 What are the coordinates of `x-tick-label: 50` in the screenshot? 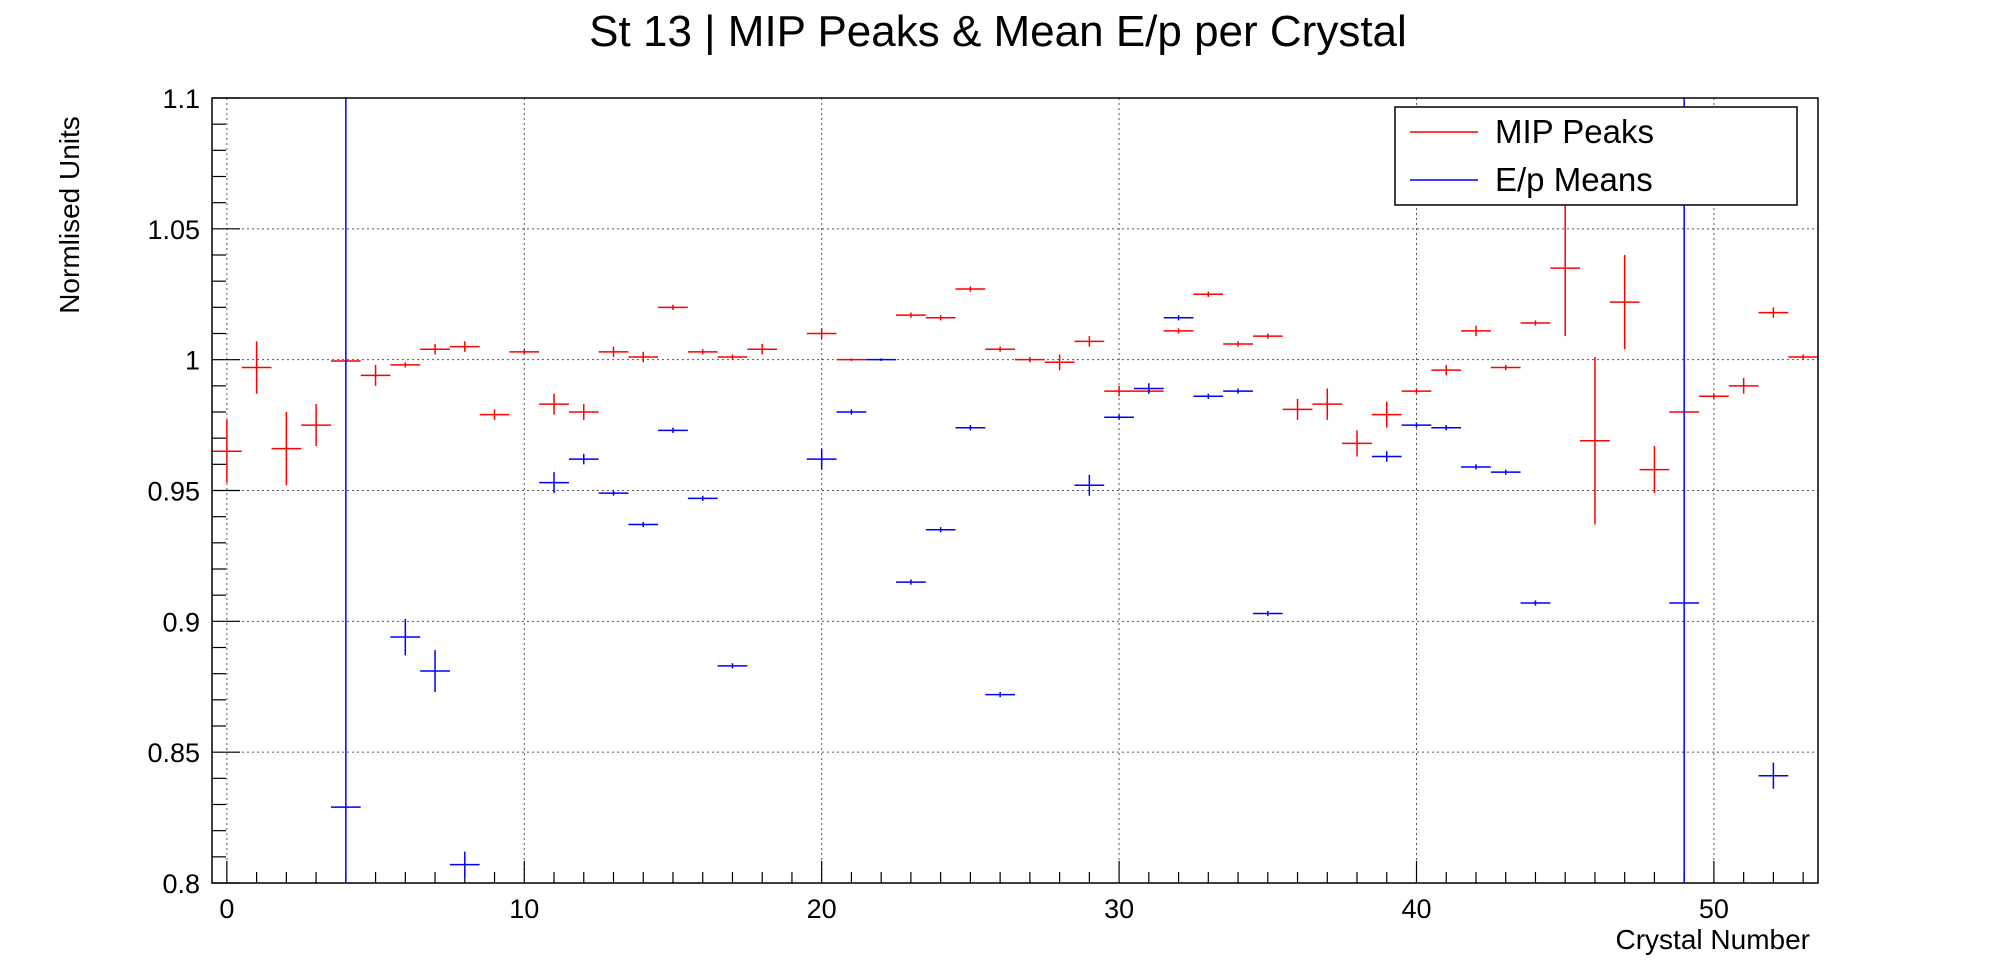 It's located at (1714, 909).